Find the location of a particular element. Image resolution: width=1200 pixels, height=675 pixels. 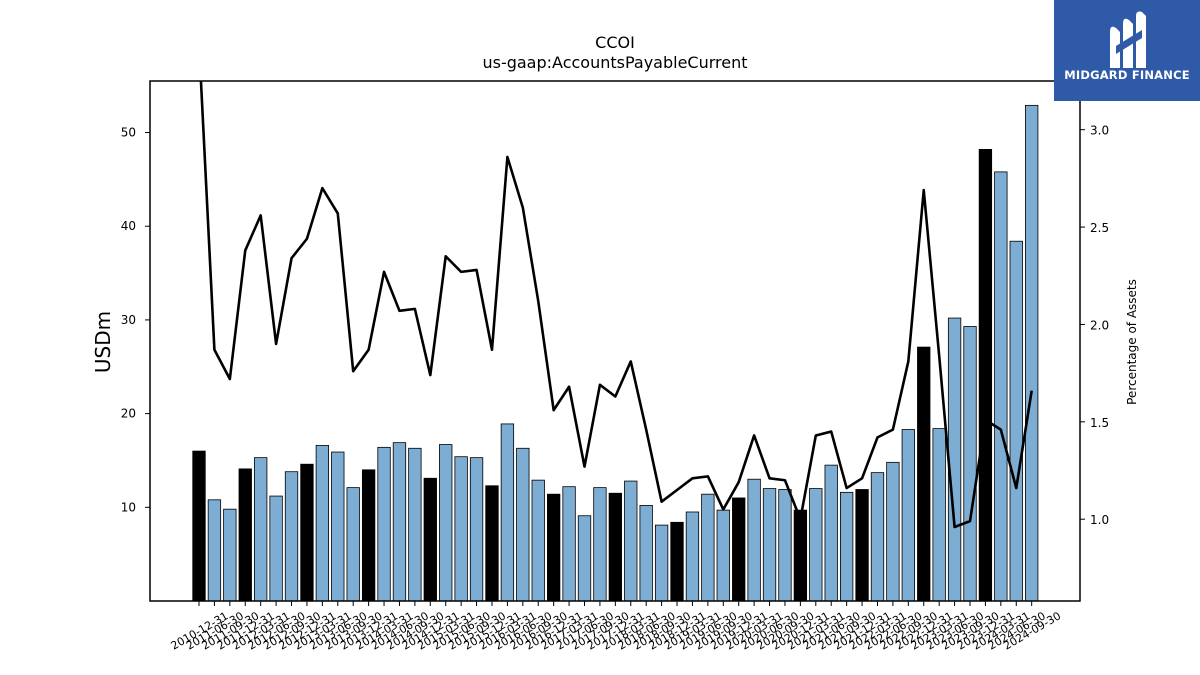

y-axis-right-label: Percentage of Assets is located at coordinates (1132, 342).